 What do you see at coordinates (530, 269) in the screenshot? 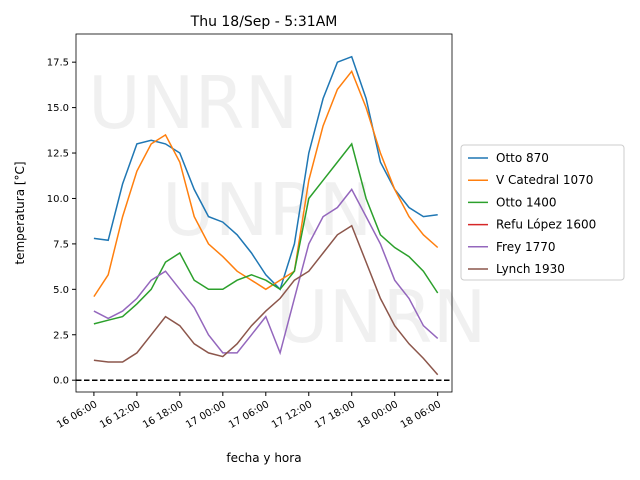
I see `legend-label: Lynch 1930` at bounding box center [530, 269].